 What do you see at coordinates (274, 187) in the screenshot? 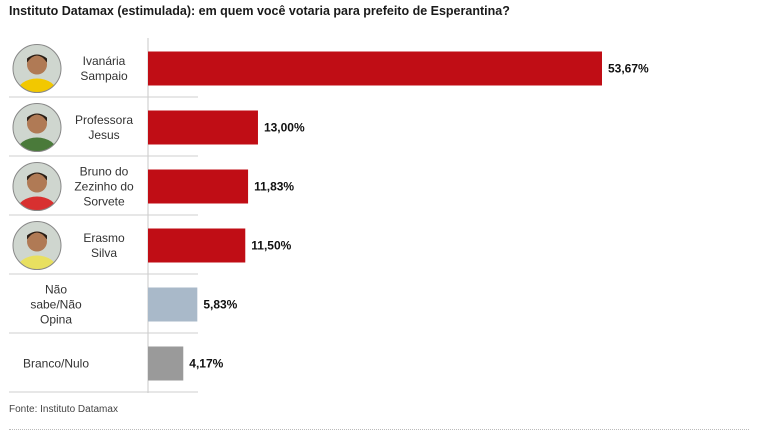
I see `value-label: 11,83%` at bounding box center [274, 187].